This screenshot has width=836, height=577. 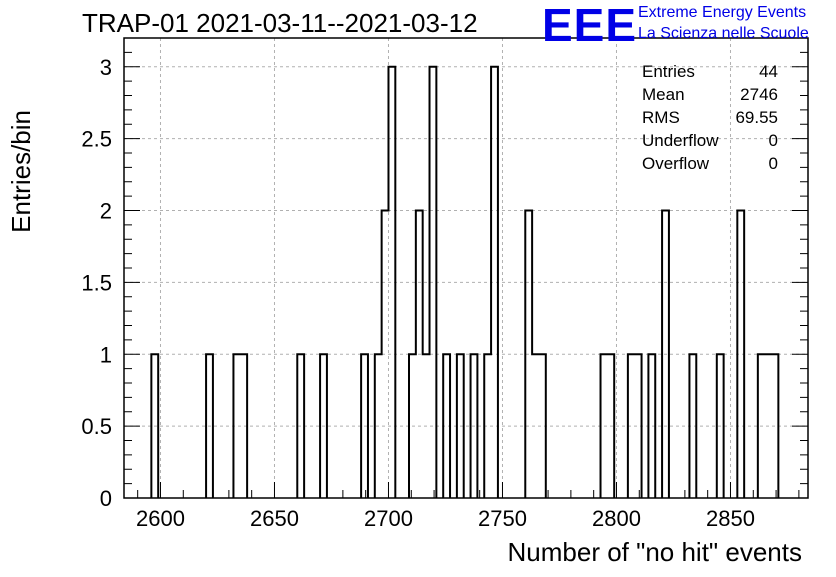 I want to click on plot-title: TRAP-01 2021-03-11--2021-03-12, so click(x=280, y=23).